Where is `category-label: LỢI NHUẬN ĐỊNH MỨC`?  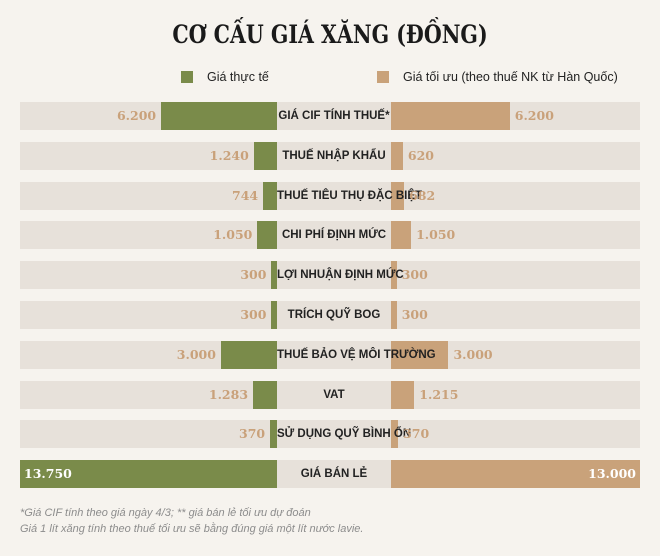 category-label: LỢI NHUẬN ĐỊNH MỨC is located at coordinates (340, 275).